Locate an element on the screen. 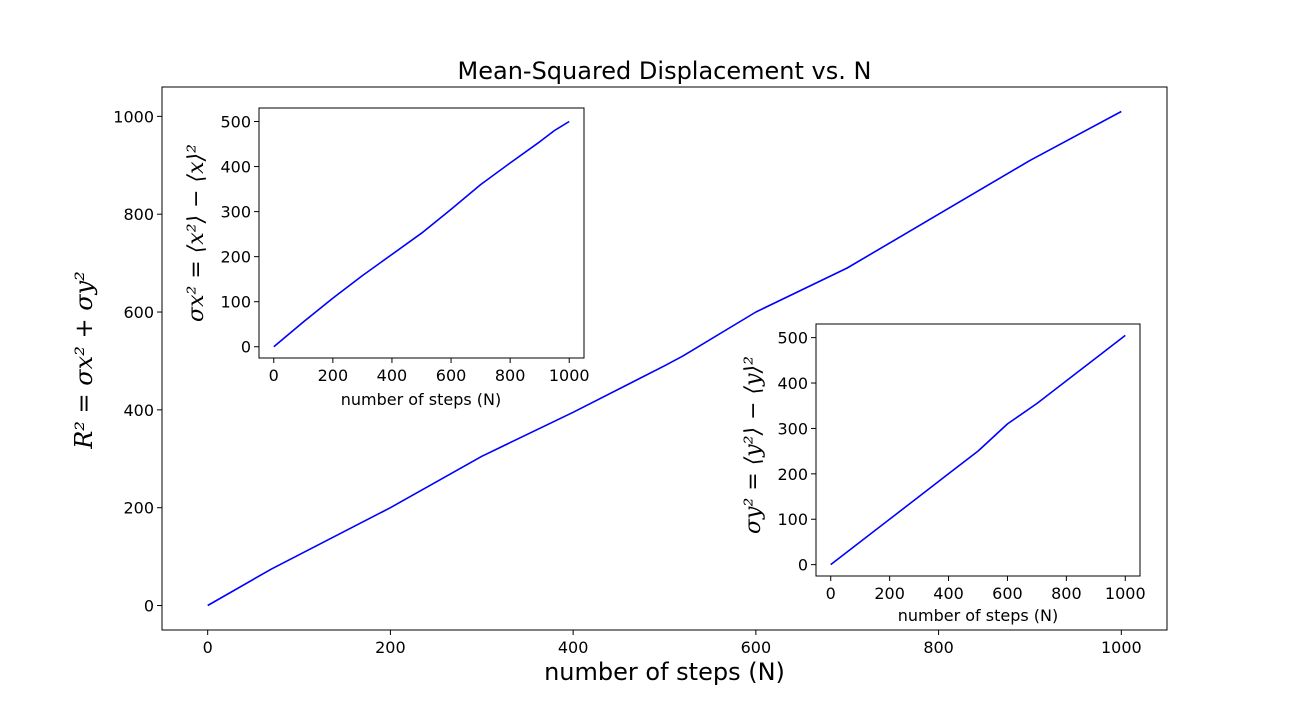 This screenshot has height=720, width=1296. main-y-tick-label: 0 is located at coordinates (149, 606).